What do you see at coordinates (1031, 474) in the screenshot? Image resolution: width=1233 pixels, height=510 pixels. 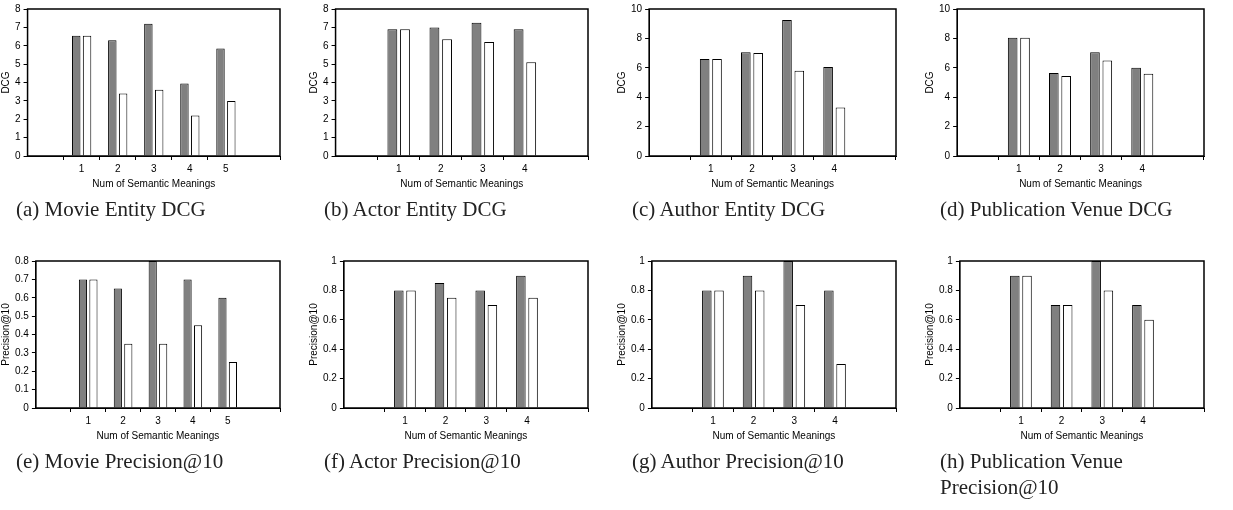 I see `text: (h) Publication Venue Precision@10` at bounding box center [1031, 474].